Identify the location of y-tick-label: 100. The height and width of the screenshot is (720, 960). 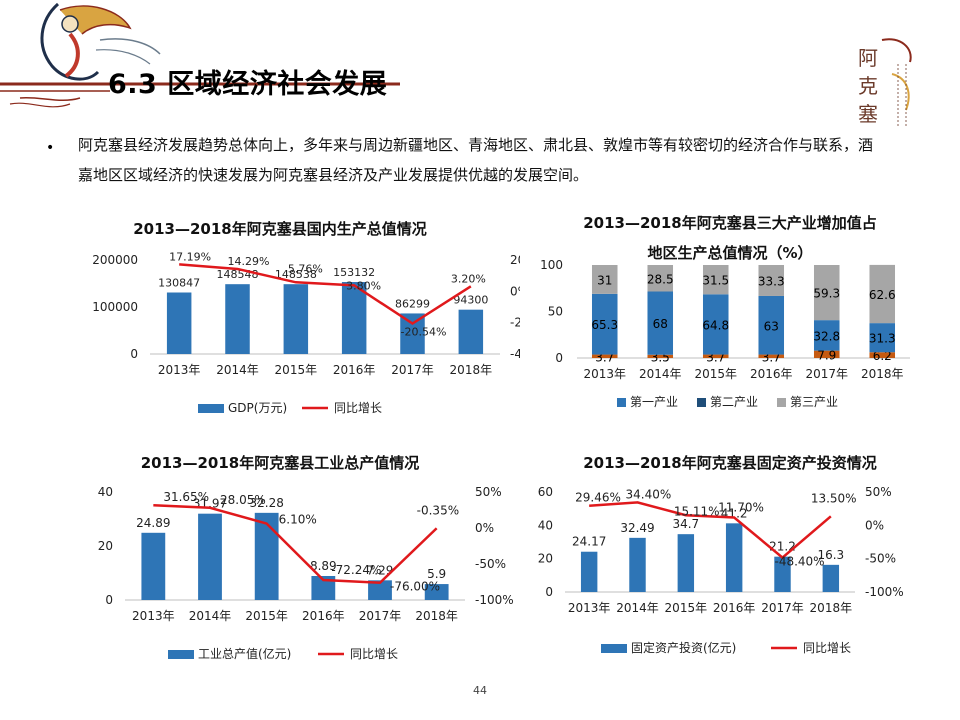
(551, 265).